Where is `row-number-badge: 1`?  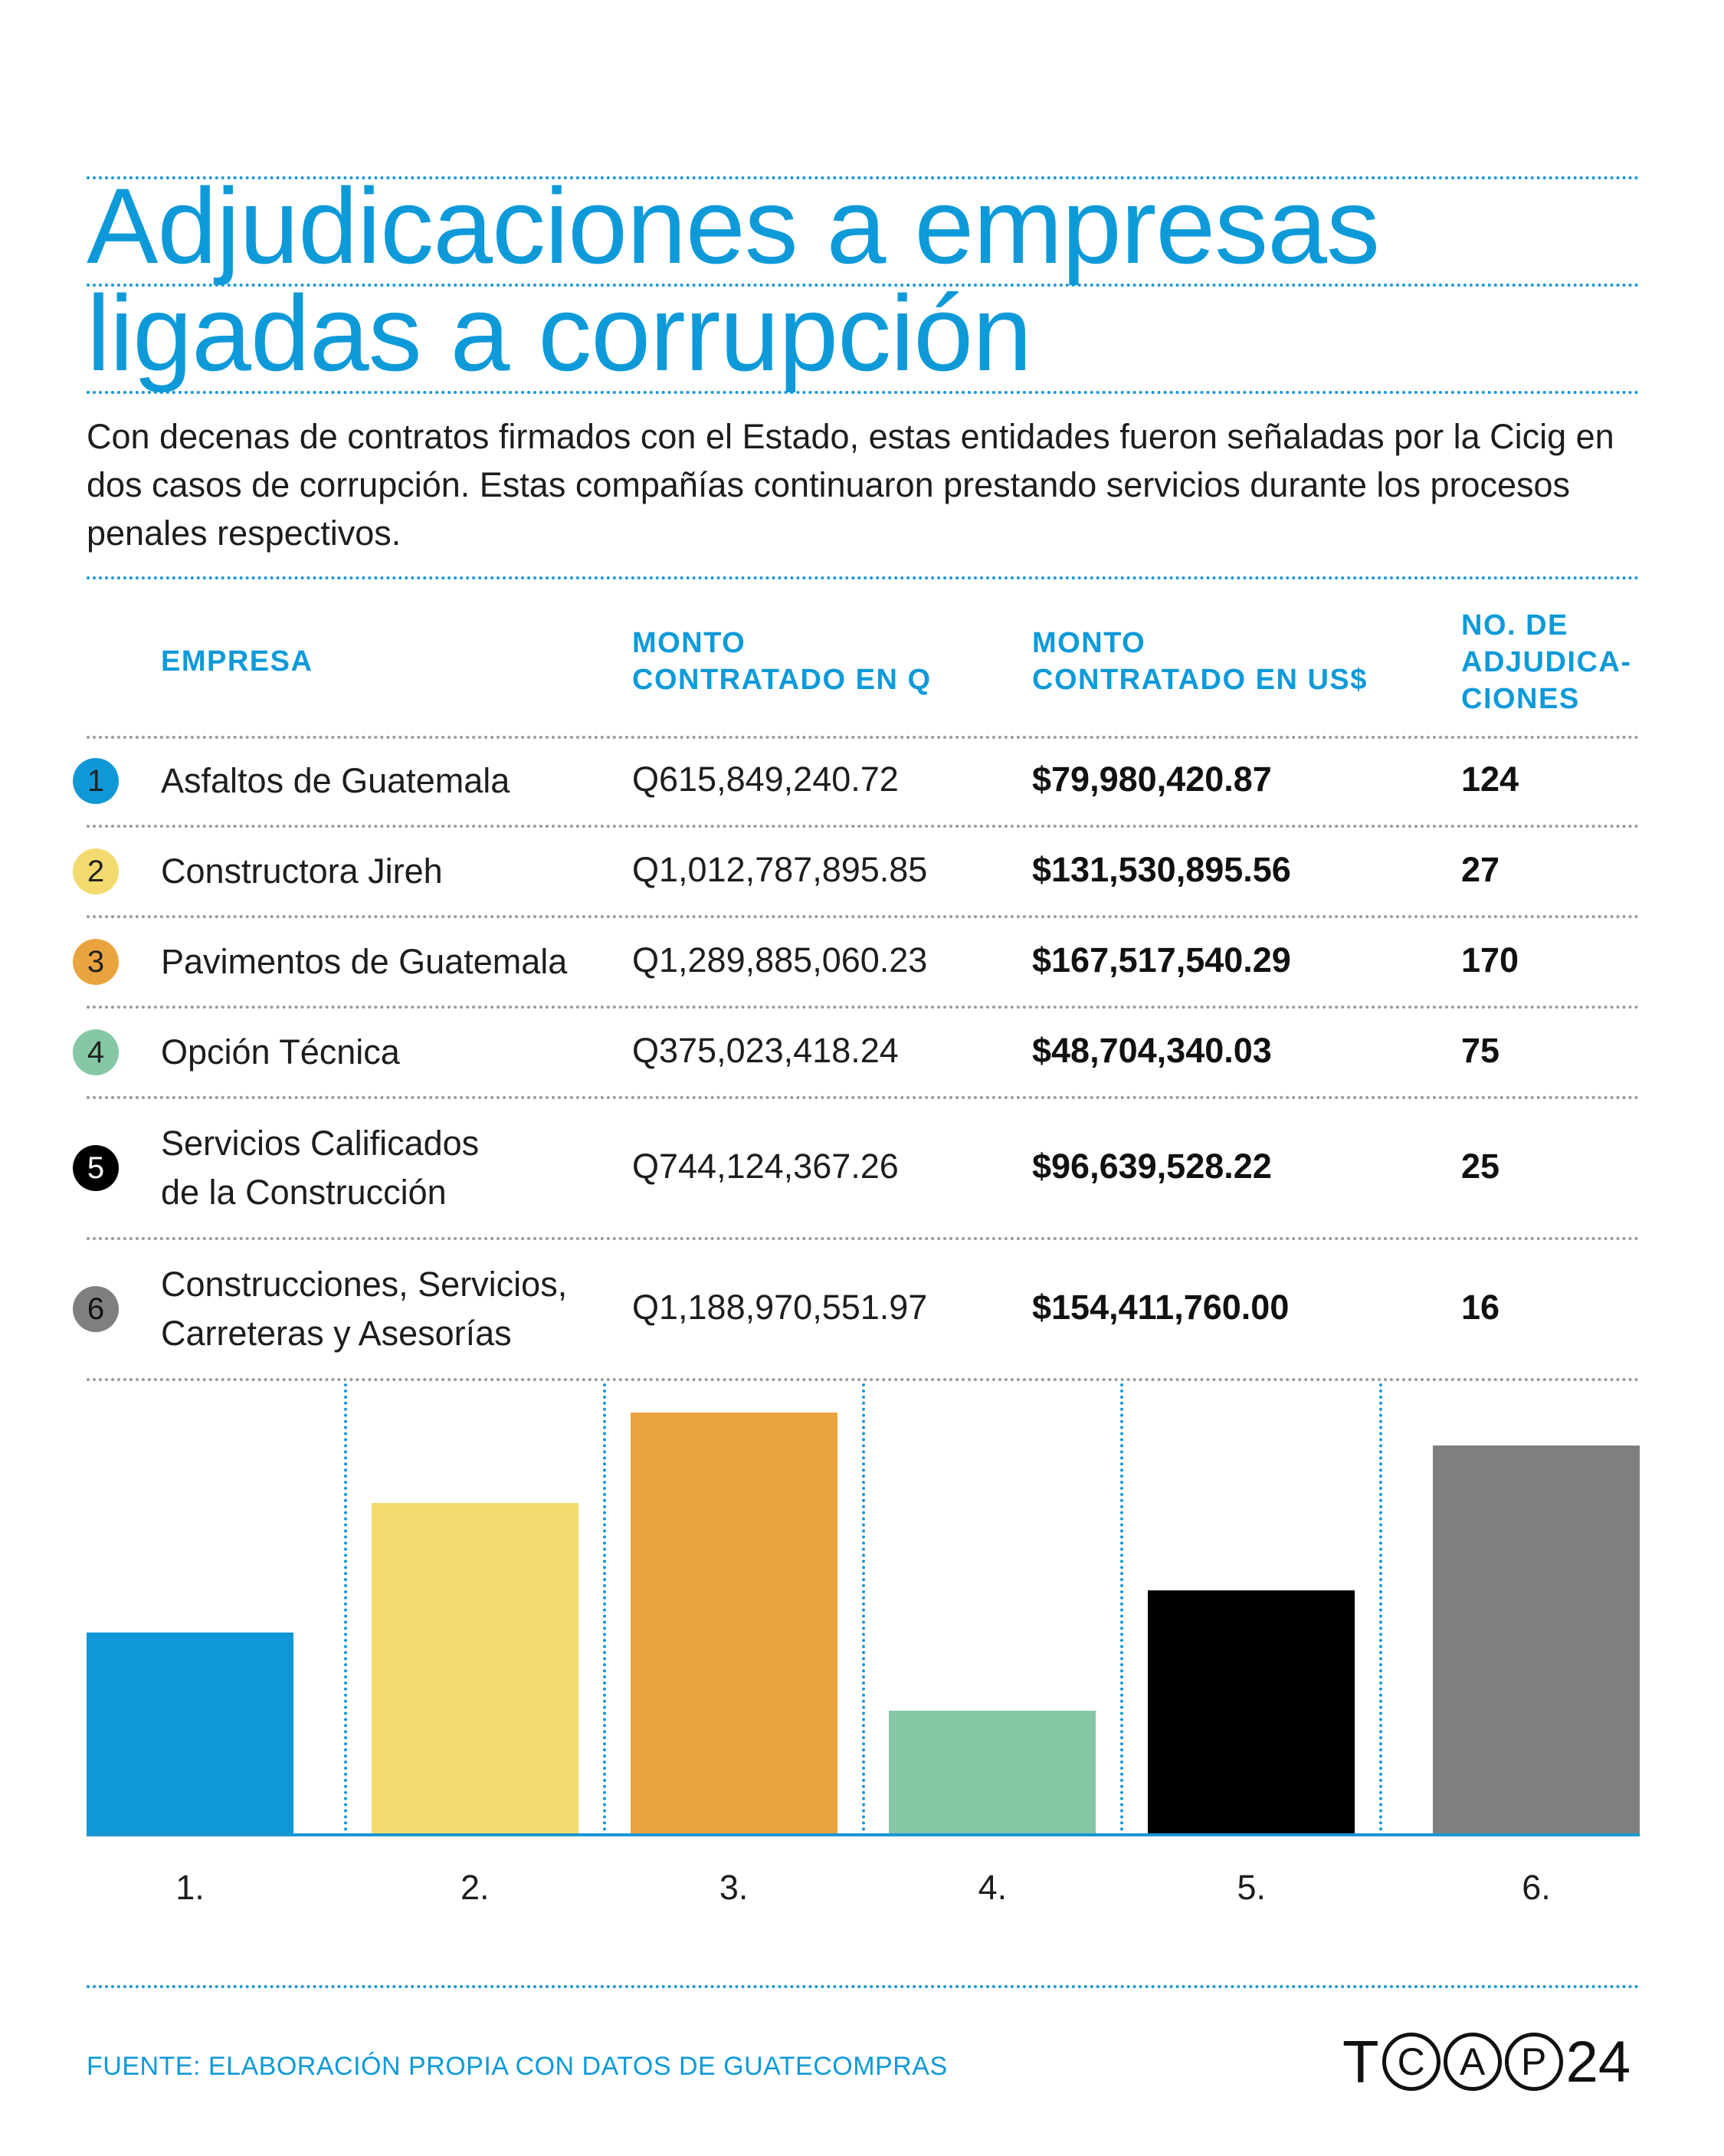 row-number-badge: 1 is located at coordinates (96, 781).